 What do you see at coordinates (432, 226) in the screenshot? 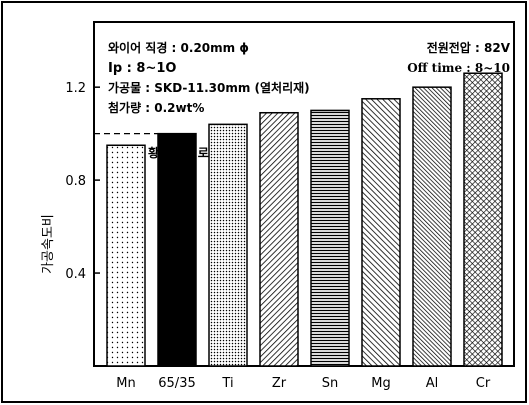
I see `bar-al` at bounding box center [432, 226].